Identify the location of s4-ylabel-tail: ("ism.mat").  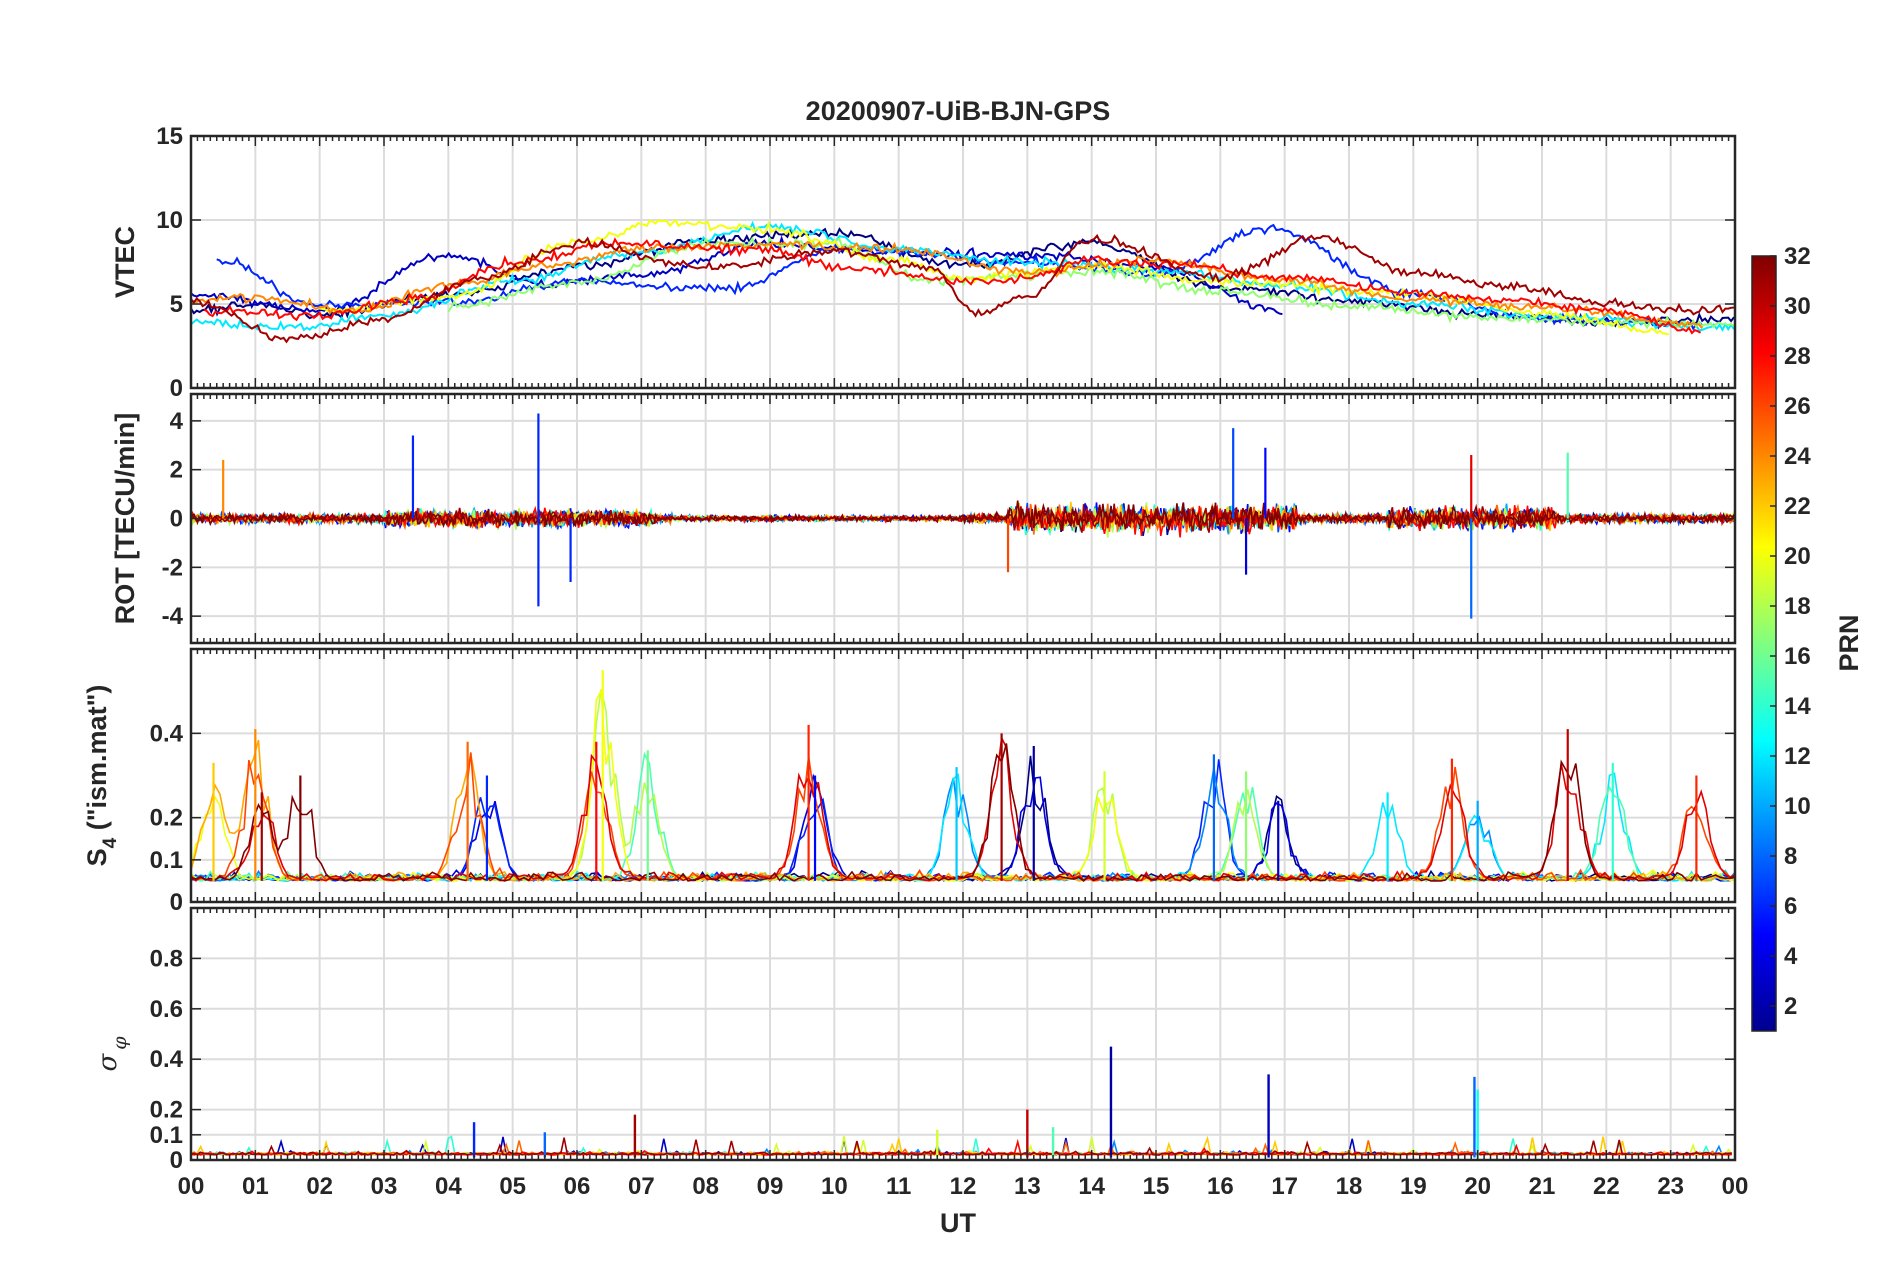
(97, 761).